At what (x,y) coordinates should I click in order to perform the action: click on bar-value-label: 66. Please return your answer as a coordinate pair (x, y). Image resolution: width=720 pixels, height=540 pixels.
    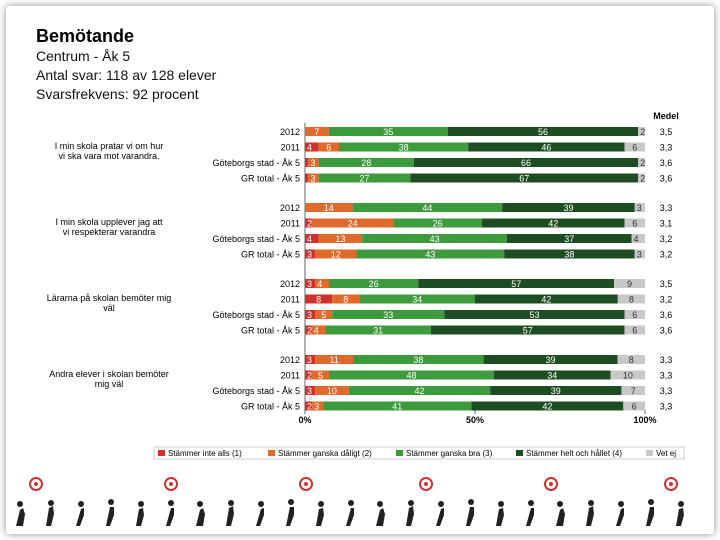
    Looking at the image, I should click on (526, 163).